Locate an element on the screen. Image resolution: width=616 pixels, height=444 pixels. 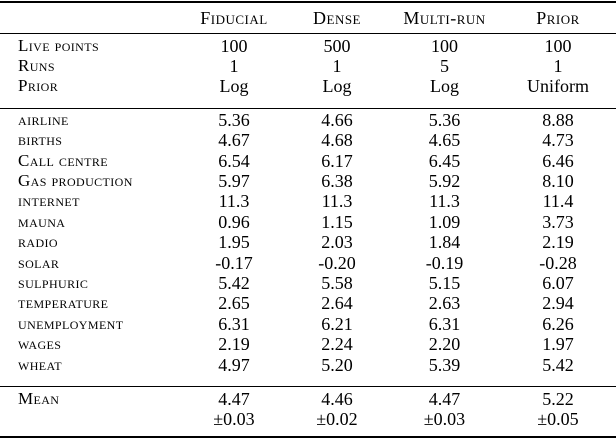
cell-value: 2.20 is located at coordinates (444, 344).